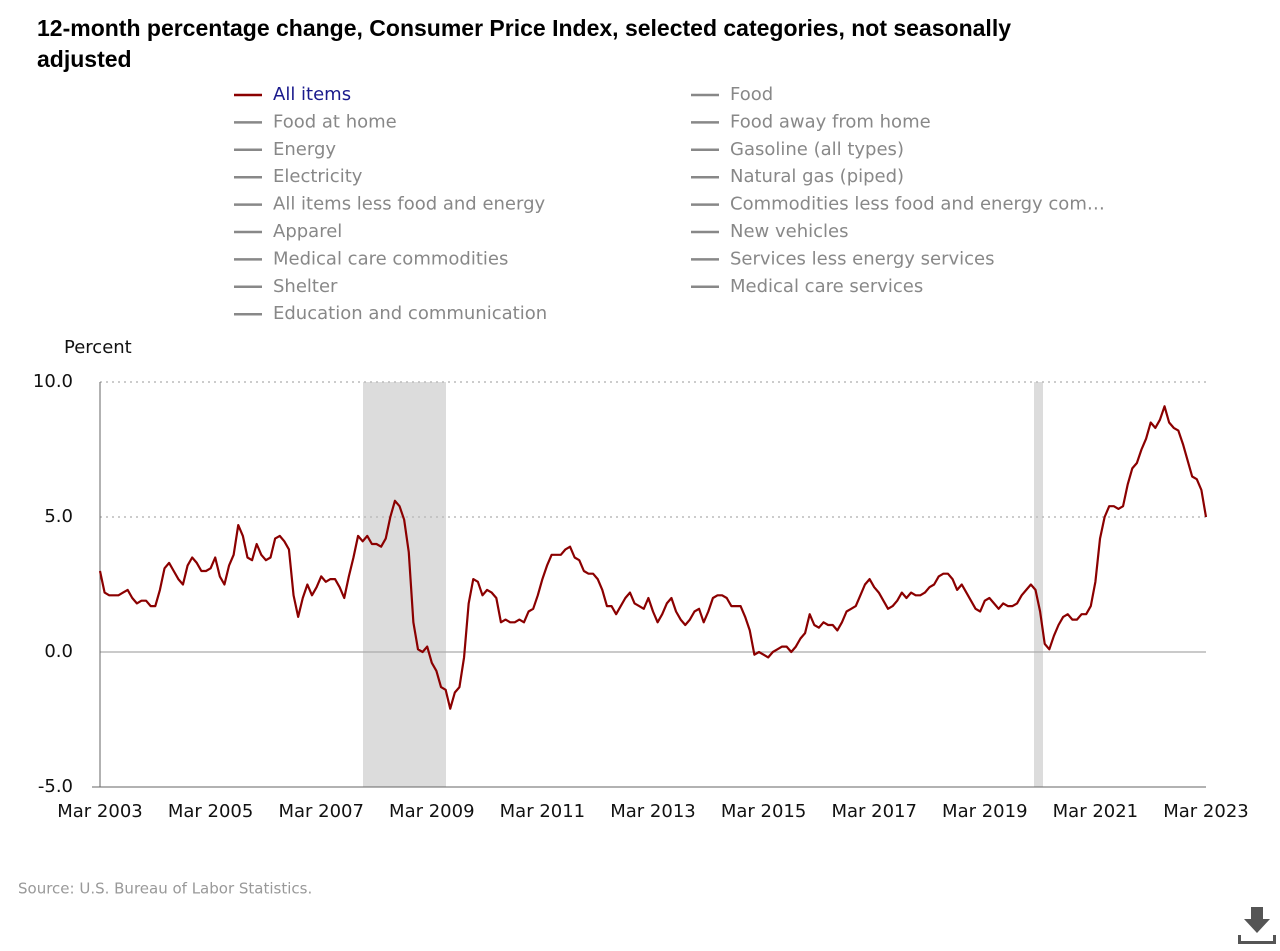  What do you see at coordinates (985, 811) in the screenshot?
I see `x-tick-label: Mar 2019` at bounding box center [985, 811].